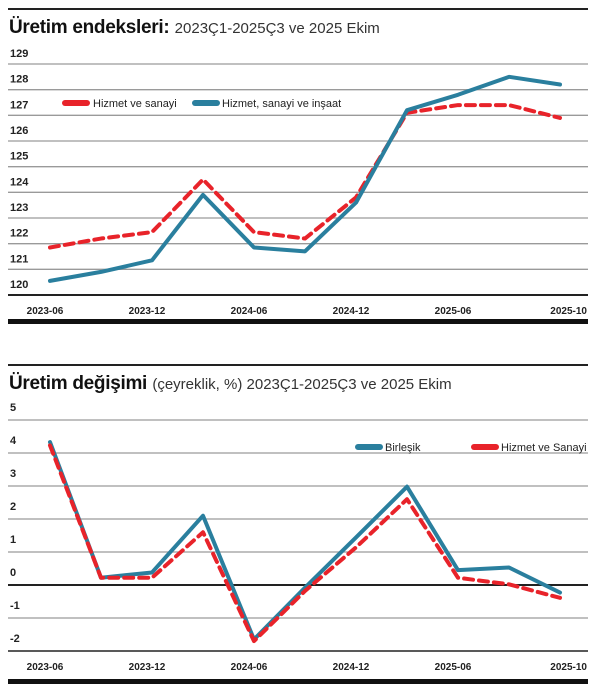  What do you see at coordinates (298, 9) in the screenshot?
I see `top-rule` at bounding box center [298, 9].